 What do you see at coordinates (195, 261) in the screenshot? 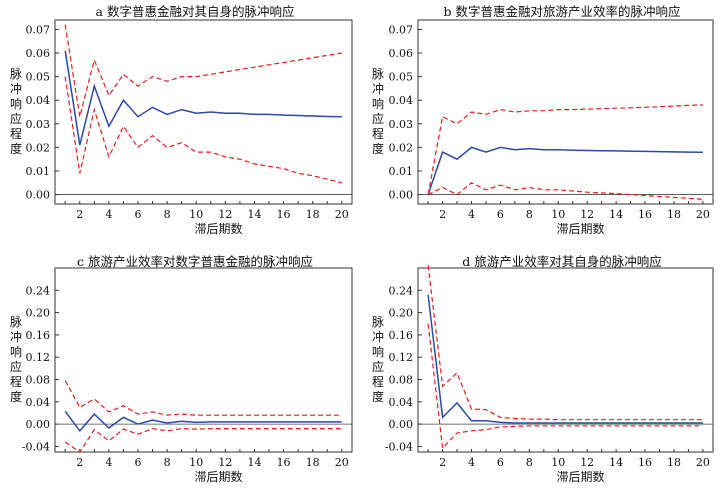
I see `panel-title: c 旅游产业效率对数字普惠金融的脉冲响应` at bounding box center [195, 261].